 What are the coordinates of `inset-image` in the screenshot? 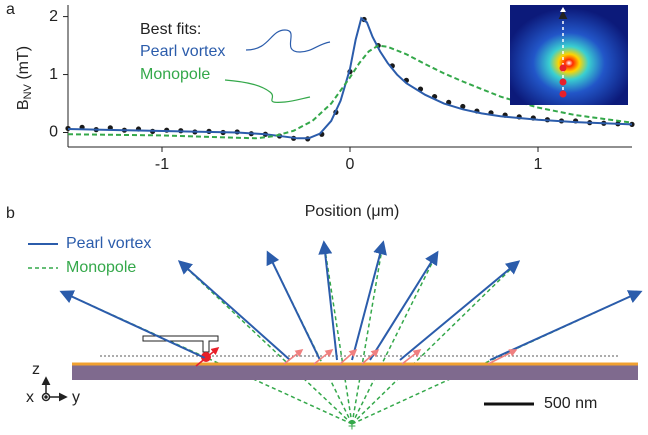 It's located at (569, 55).